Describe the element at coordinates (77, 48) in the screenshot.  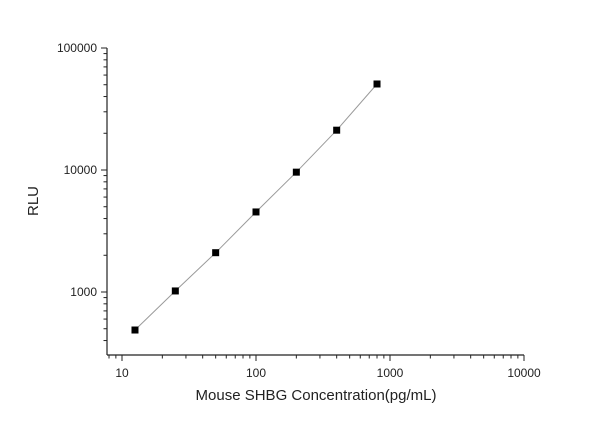
I see `y-tick-label: 100000` at that location.